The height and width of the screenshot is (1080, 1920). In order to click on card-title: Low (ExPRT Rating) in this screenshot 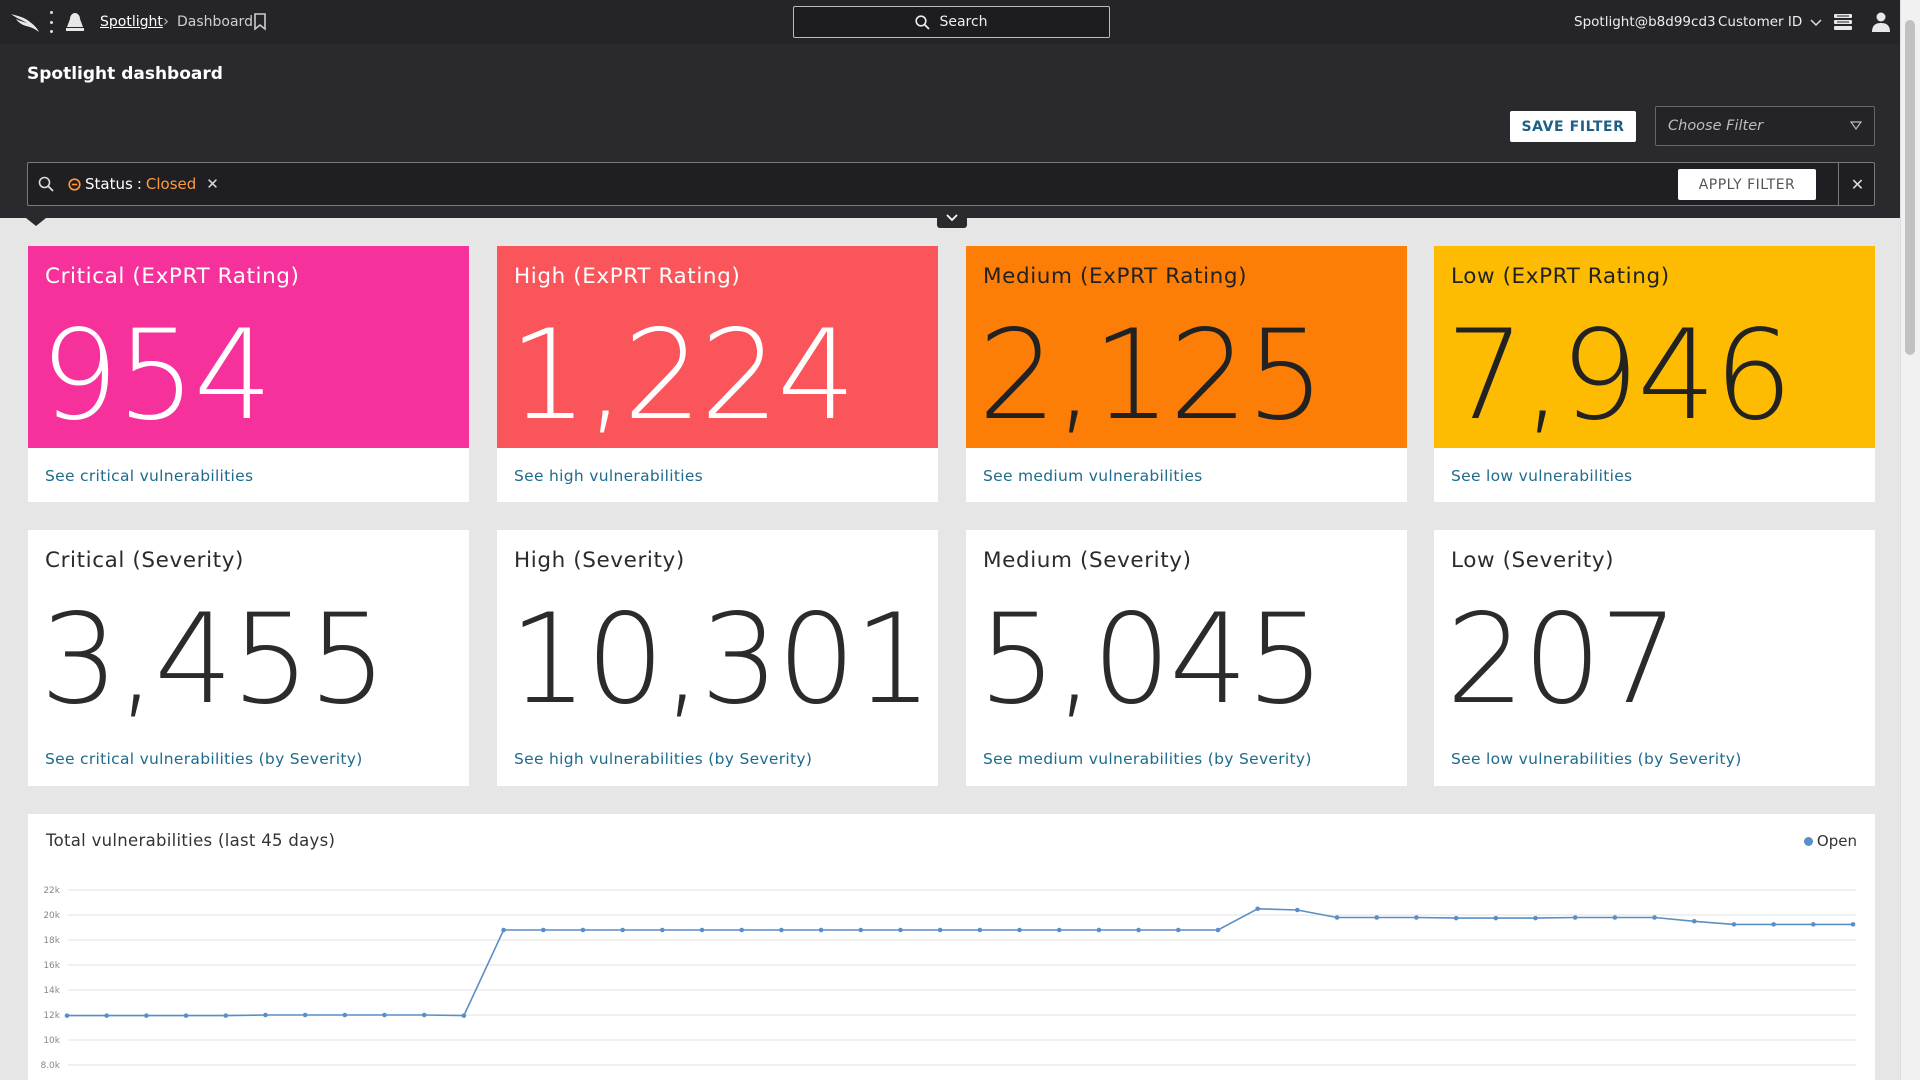, I will do `click(1560, 276)`.